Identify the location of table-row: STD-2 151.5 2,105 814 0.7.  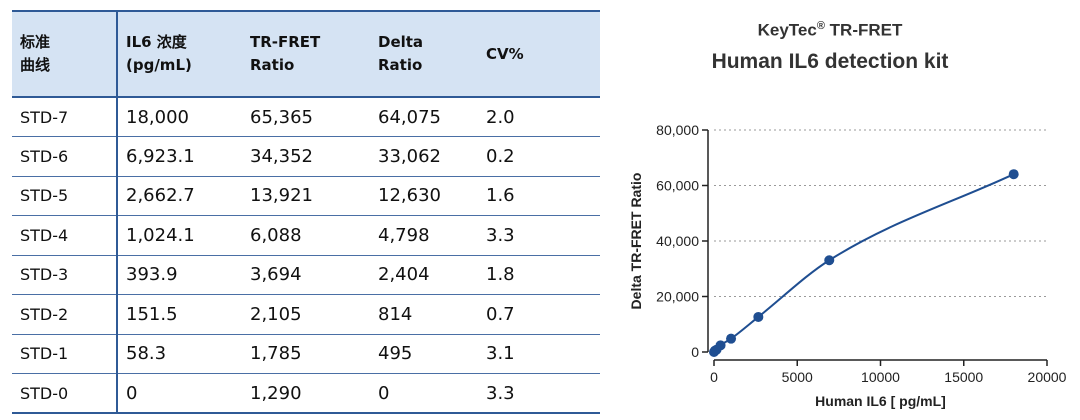
(306, 314).